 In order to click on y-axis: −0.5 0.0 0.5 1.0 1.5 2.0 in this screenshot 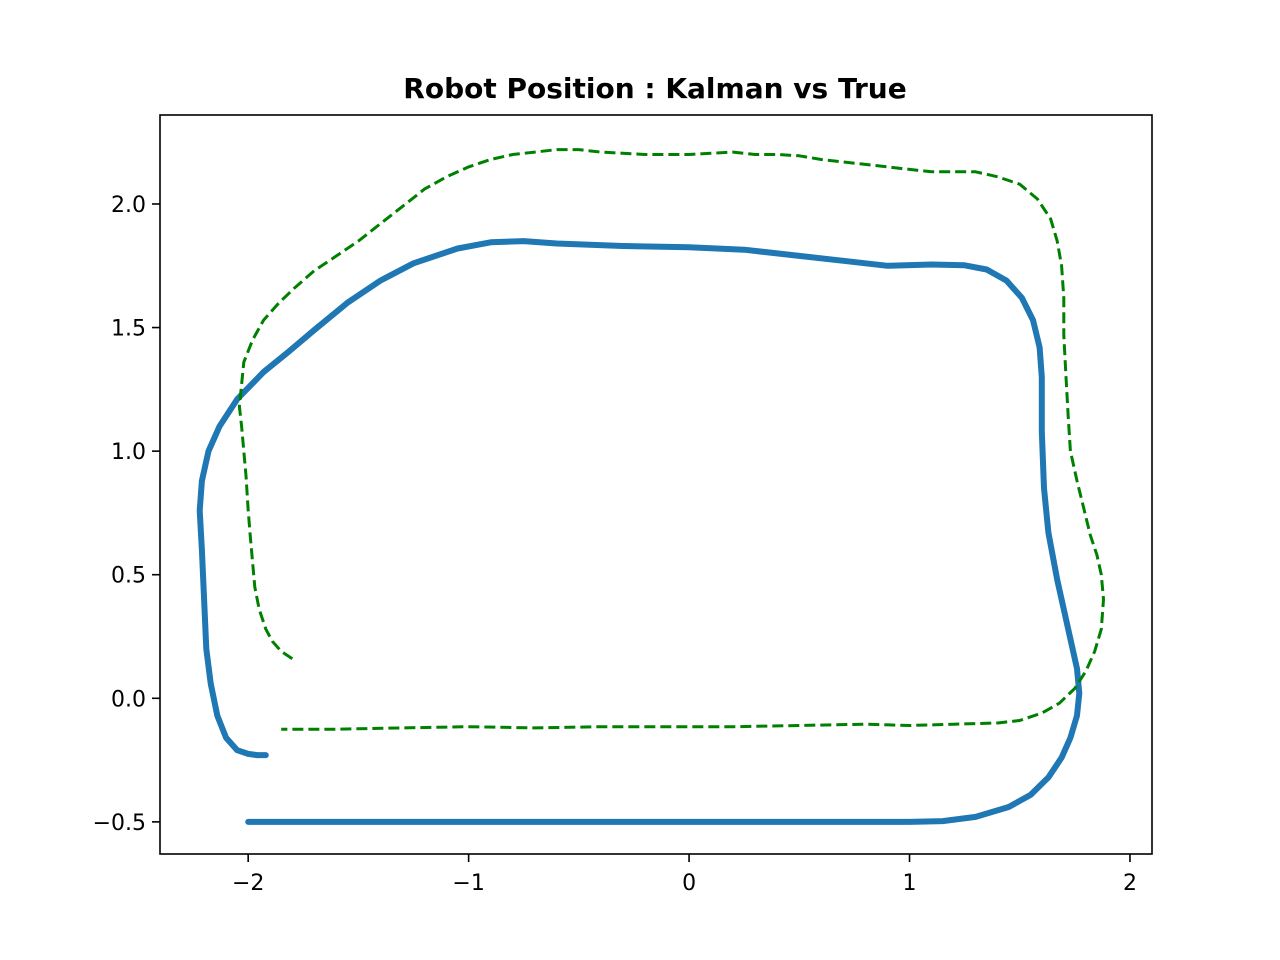, I will do `click(126, 514)`.